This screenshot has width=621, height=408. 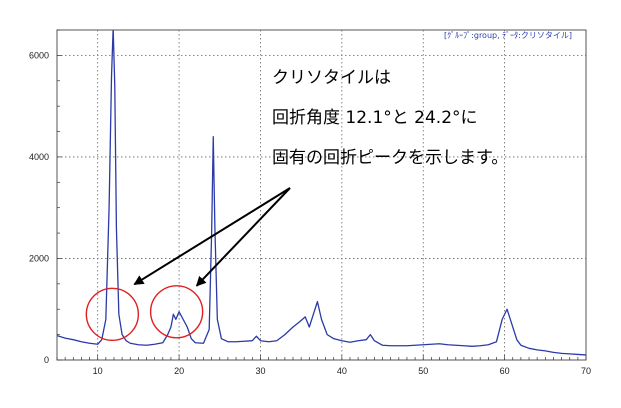 I want to click on y-tick-labels: 0 2000 4000 6000, so click(x=39, y=207).